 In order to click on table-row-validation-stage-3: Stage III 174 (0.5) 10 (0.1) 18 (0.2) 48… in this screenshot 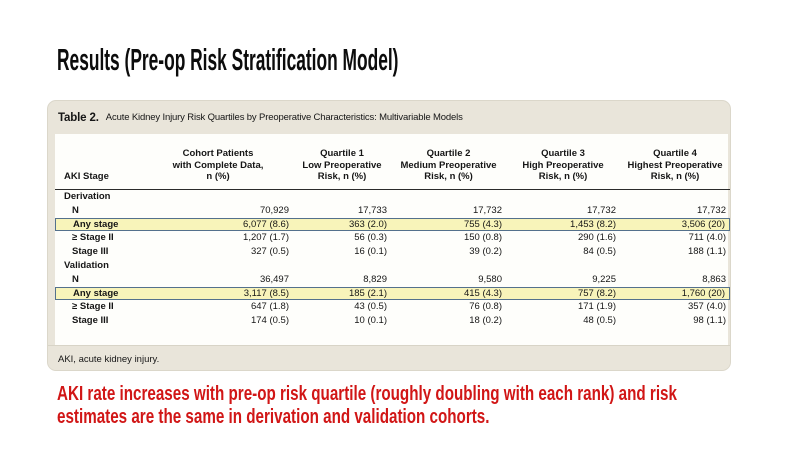, I will do `click(399, 320)`.